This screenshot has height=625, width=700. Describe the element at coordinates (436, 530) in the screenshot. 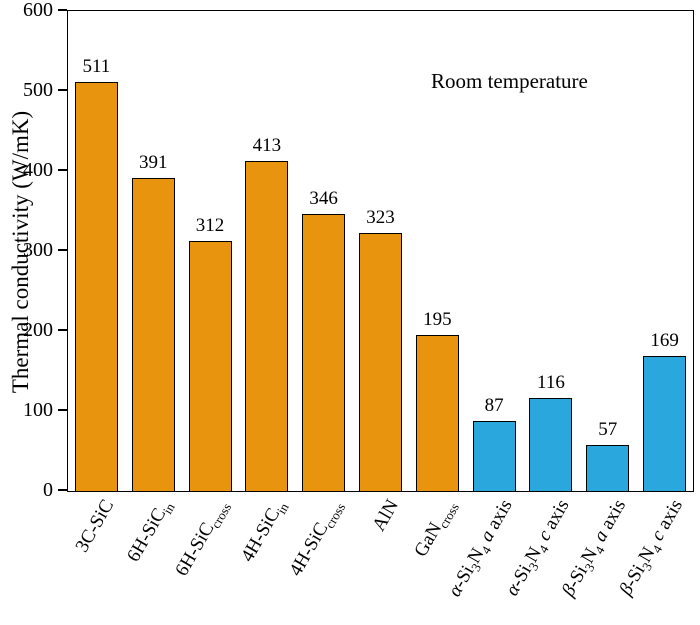

I see `x-tick-label-text: GaNcross` at that location.